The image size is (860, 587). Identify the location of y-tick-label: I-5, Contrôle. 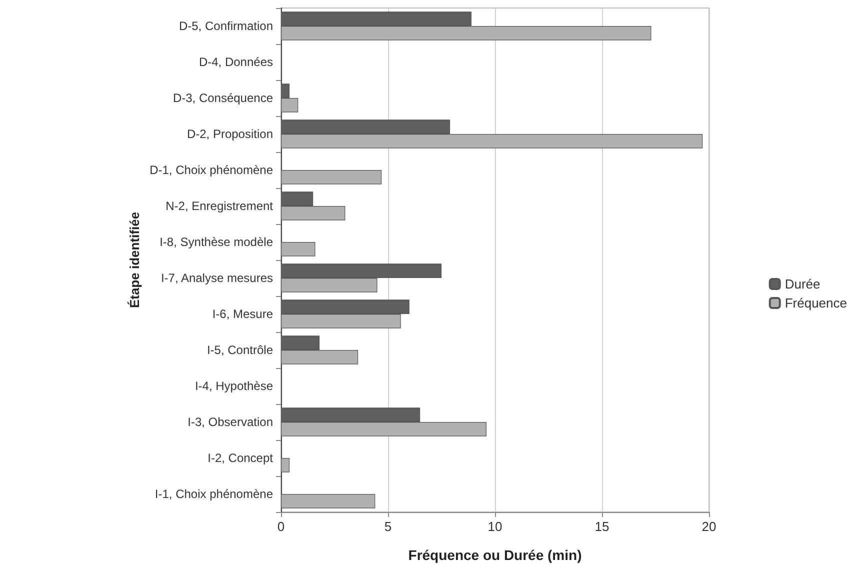
(240, 350).